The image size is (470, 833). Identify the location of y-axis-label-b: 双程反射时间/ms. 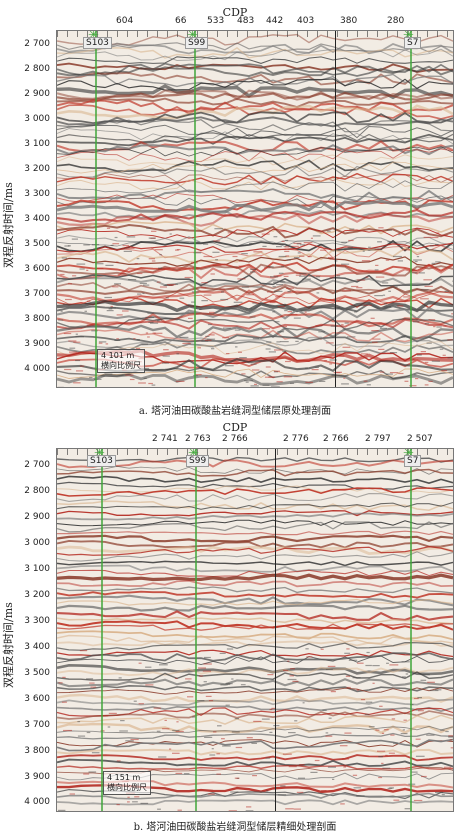
(8, 645).